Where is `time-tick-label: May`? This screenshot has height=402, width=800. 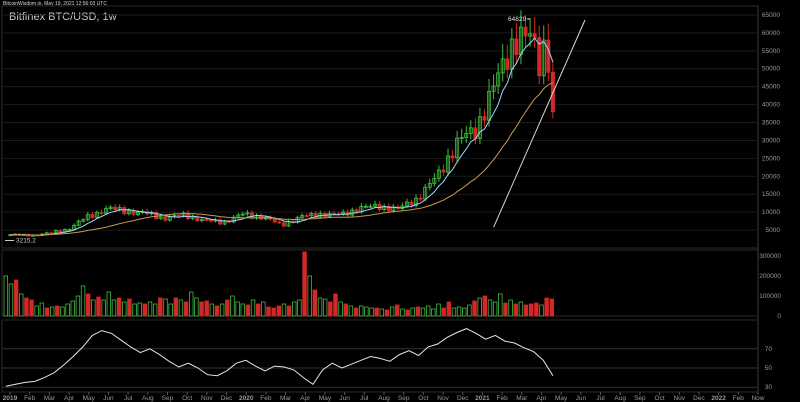 time-tick-label: May is located at coordinates (89, 398).